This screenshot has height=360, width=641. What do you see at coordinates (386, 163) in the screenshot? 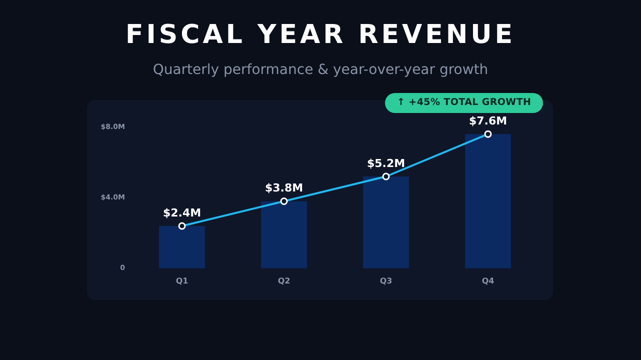
I see `data-label: $5.2M` at bounding box center [386, 163].